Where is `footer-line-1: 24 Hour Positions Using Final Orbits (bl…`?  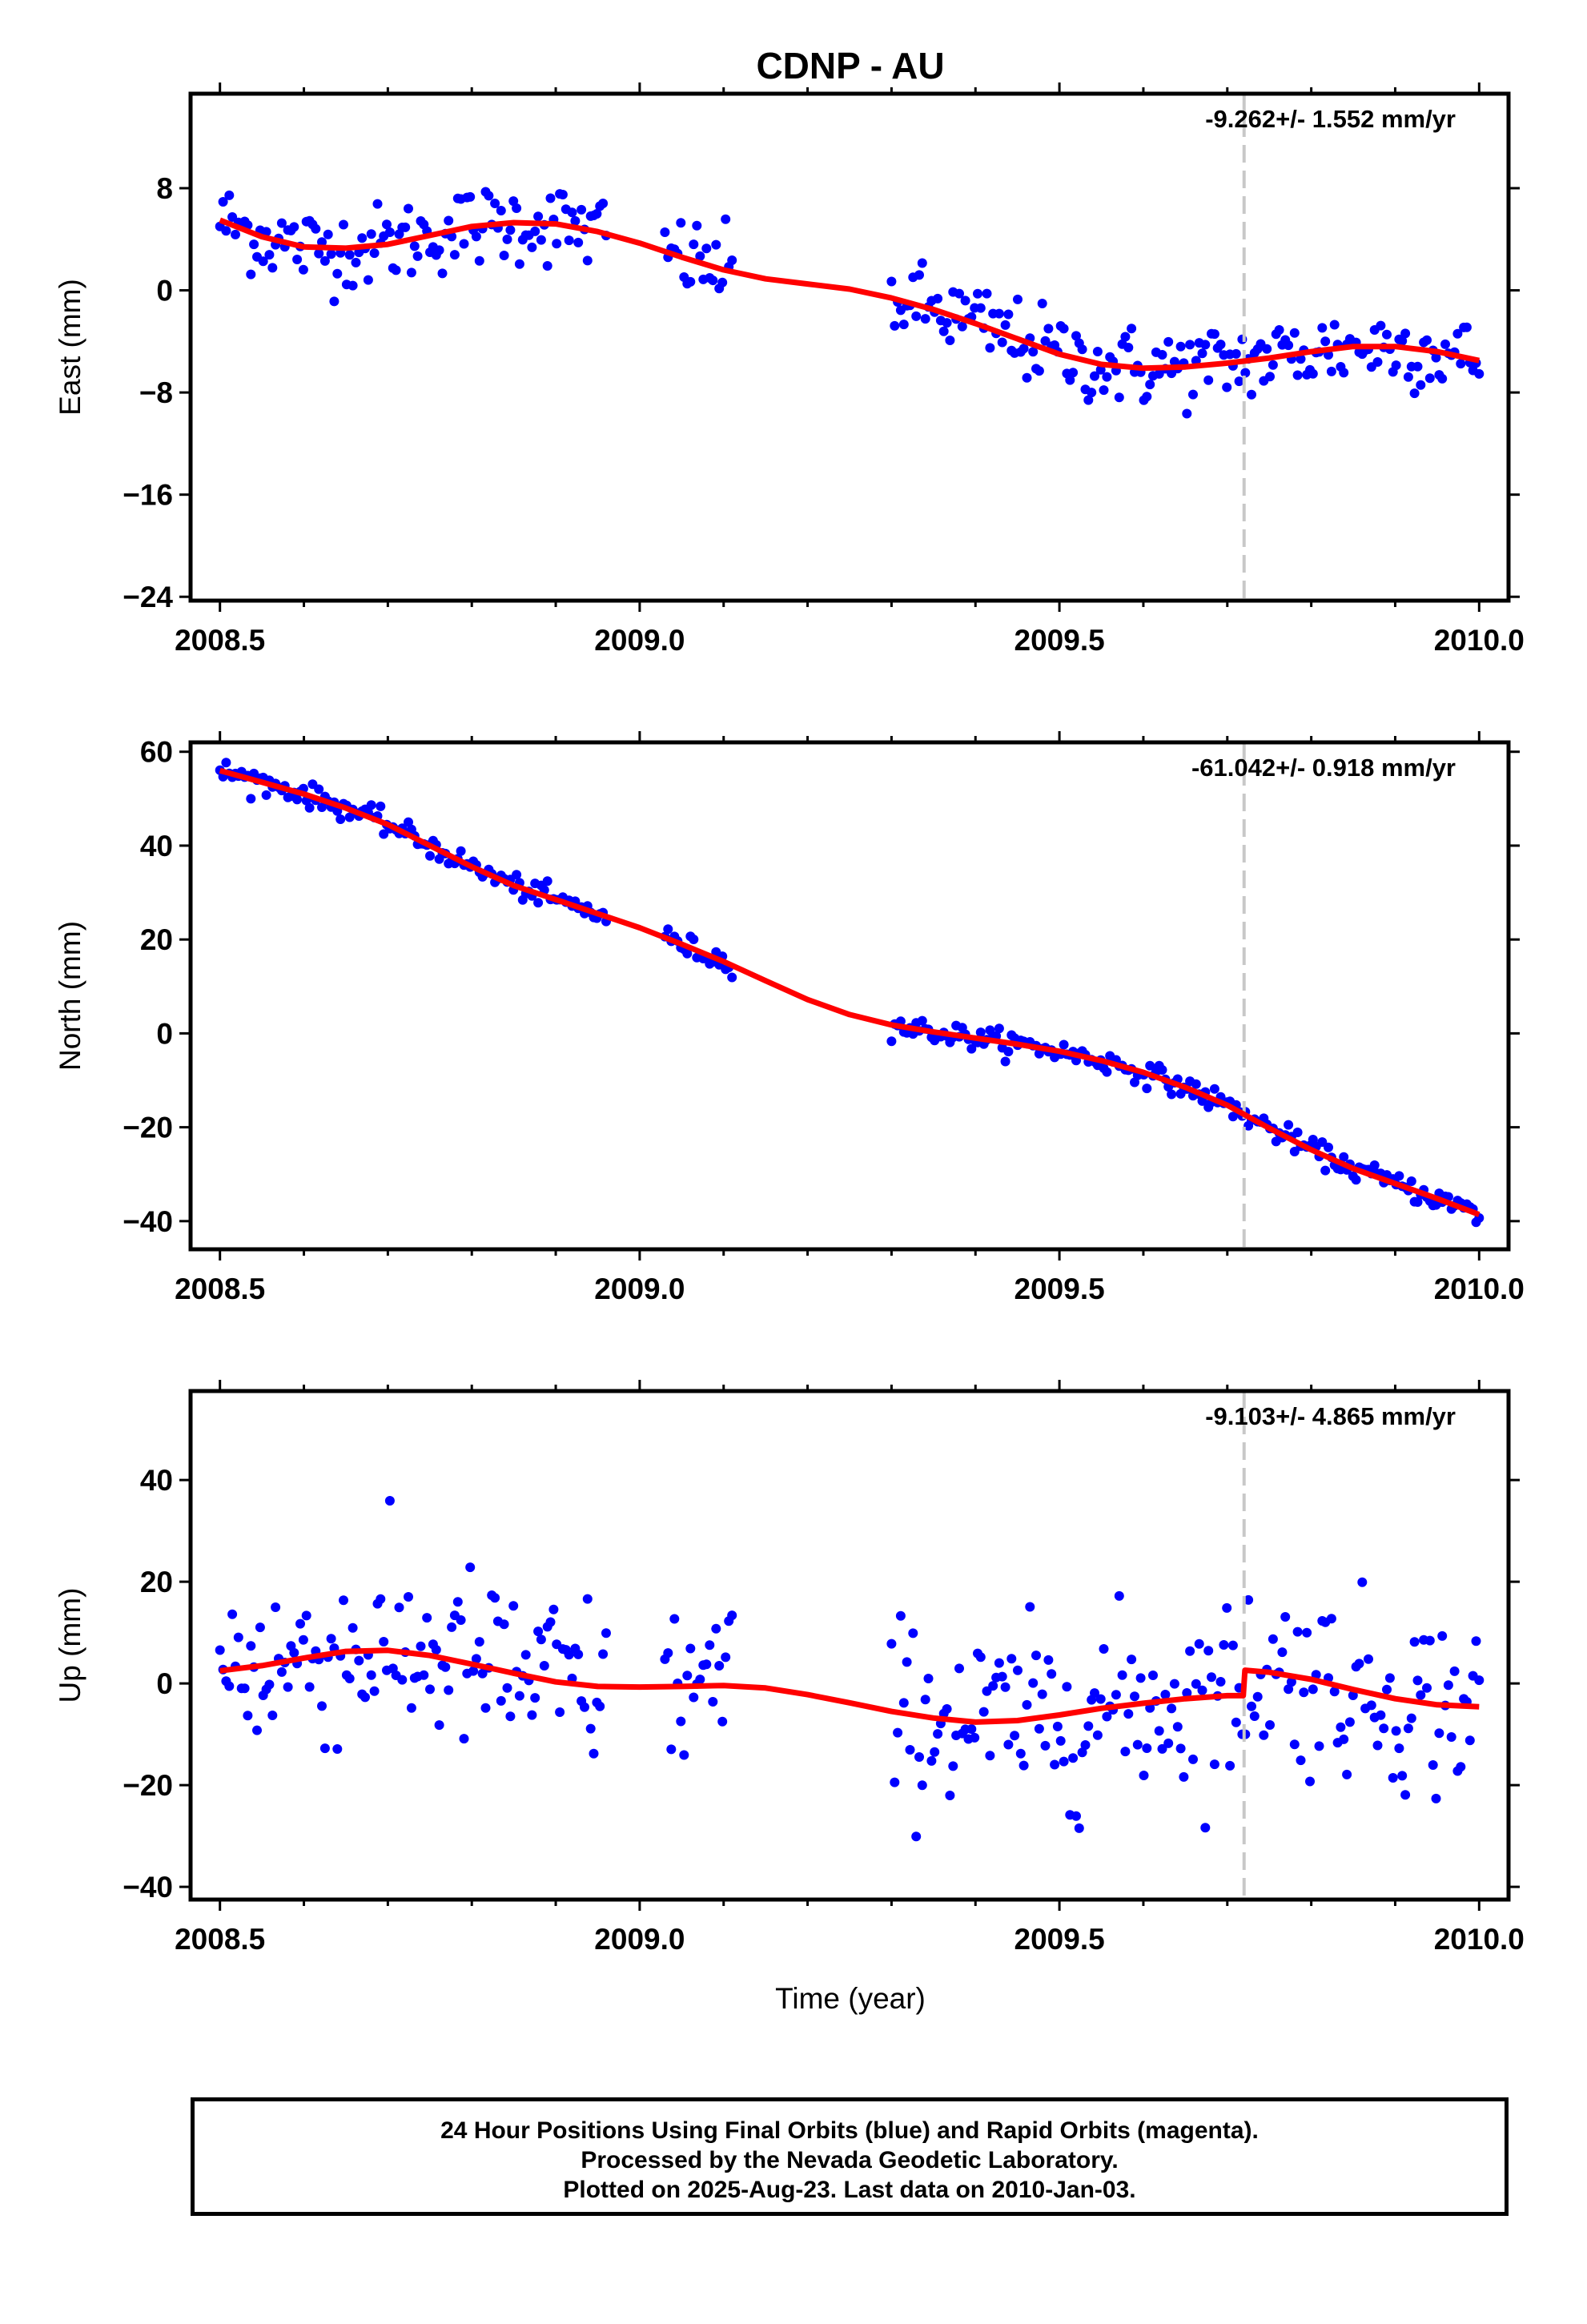
footer-line-1: 24 Hour Positions Using Final Orbits (bl… is located at coordinates (850, 2130).